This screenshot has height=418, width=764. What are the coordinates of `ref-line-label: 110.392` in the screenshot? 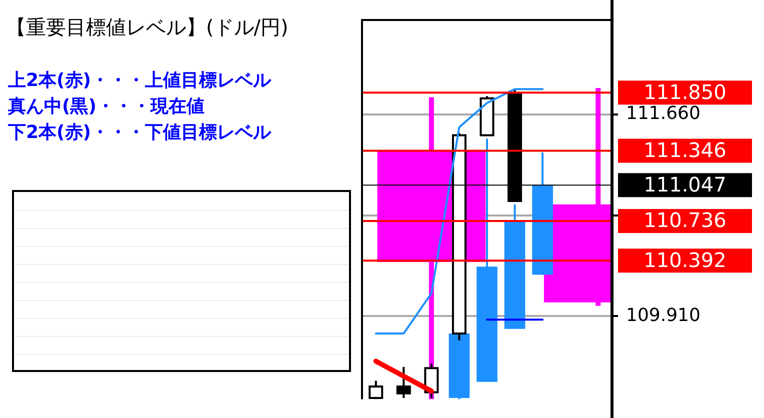 It's located at (685, 260).